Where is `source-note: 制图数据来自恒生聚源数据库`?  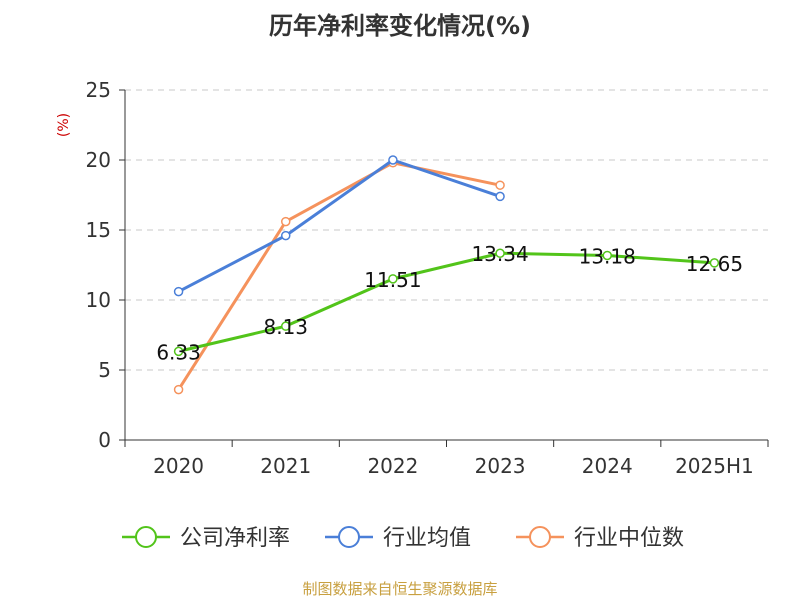 source-note: 制图数据来自恒生聚源数据库 is located at coordinates (399, 589).